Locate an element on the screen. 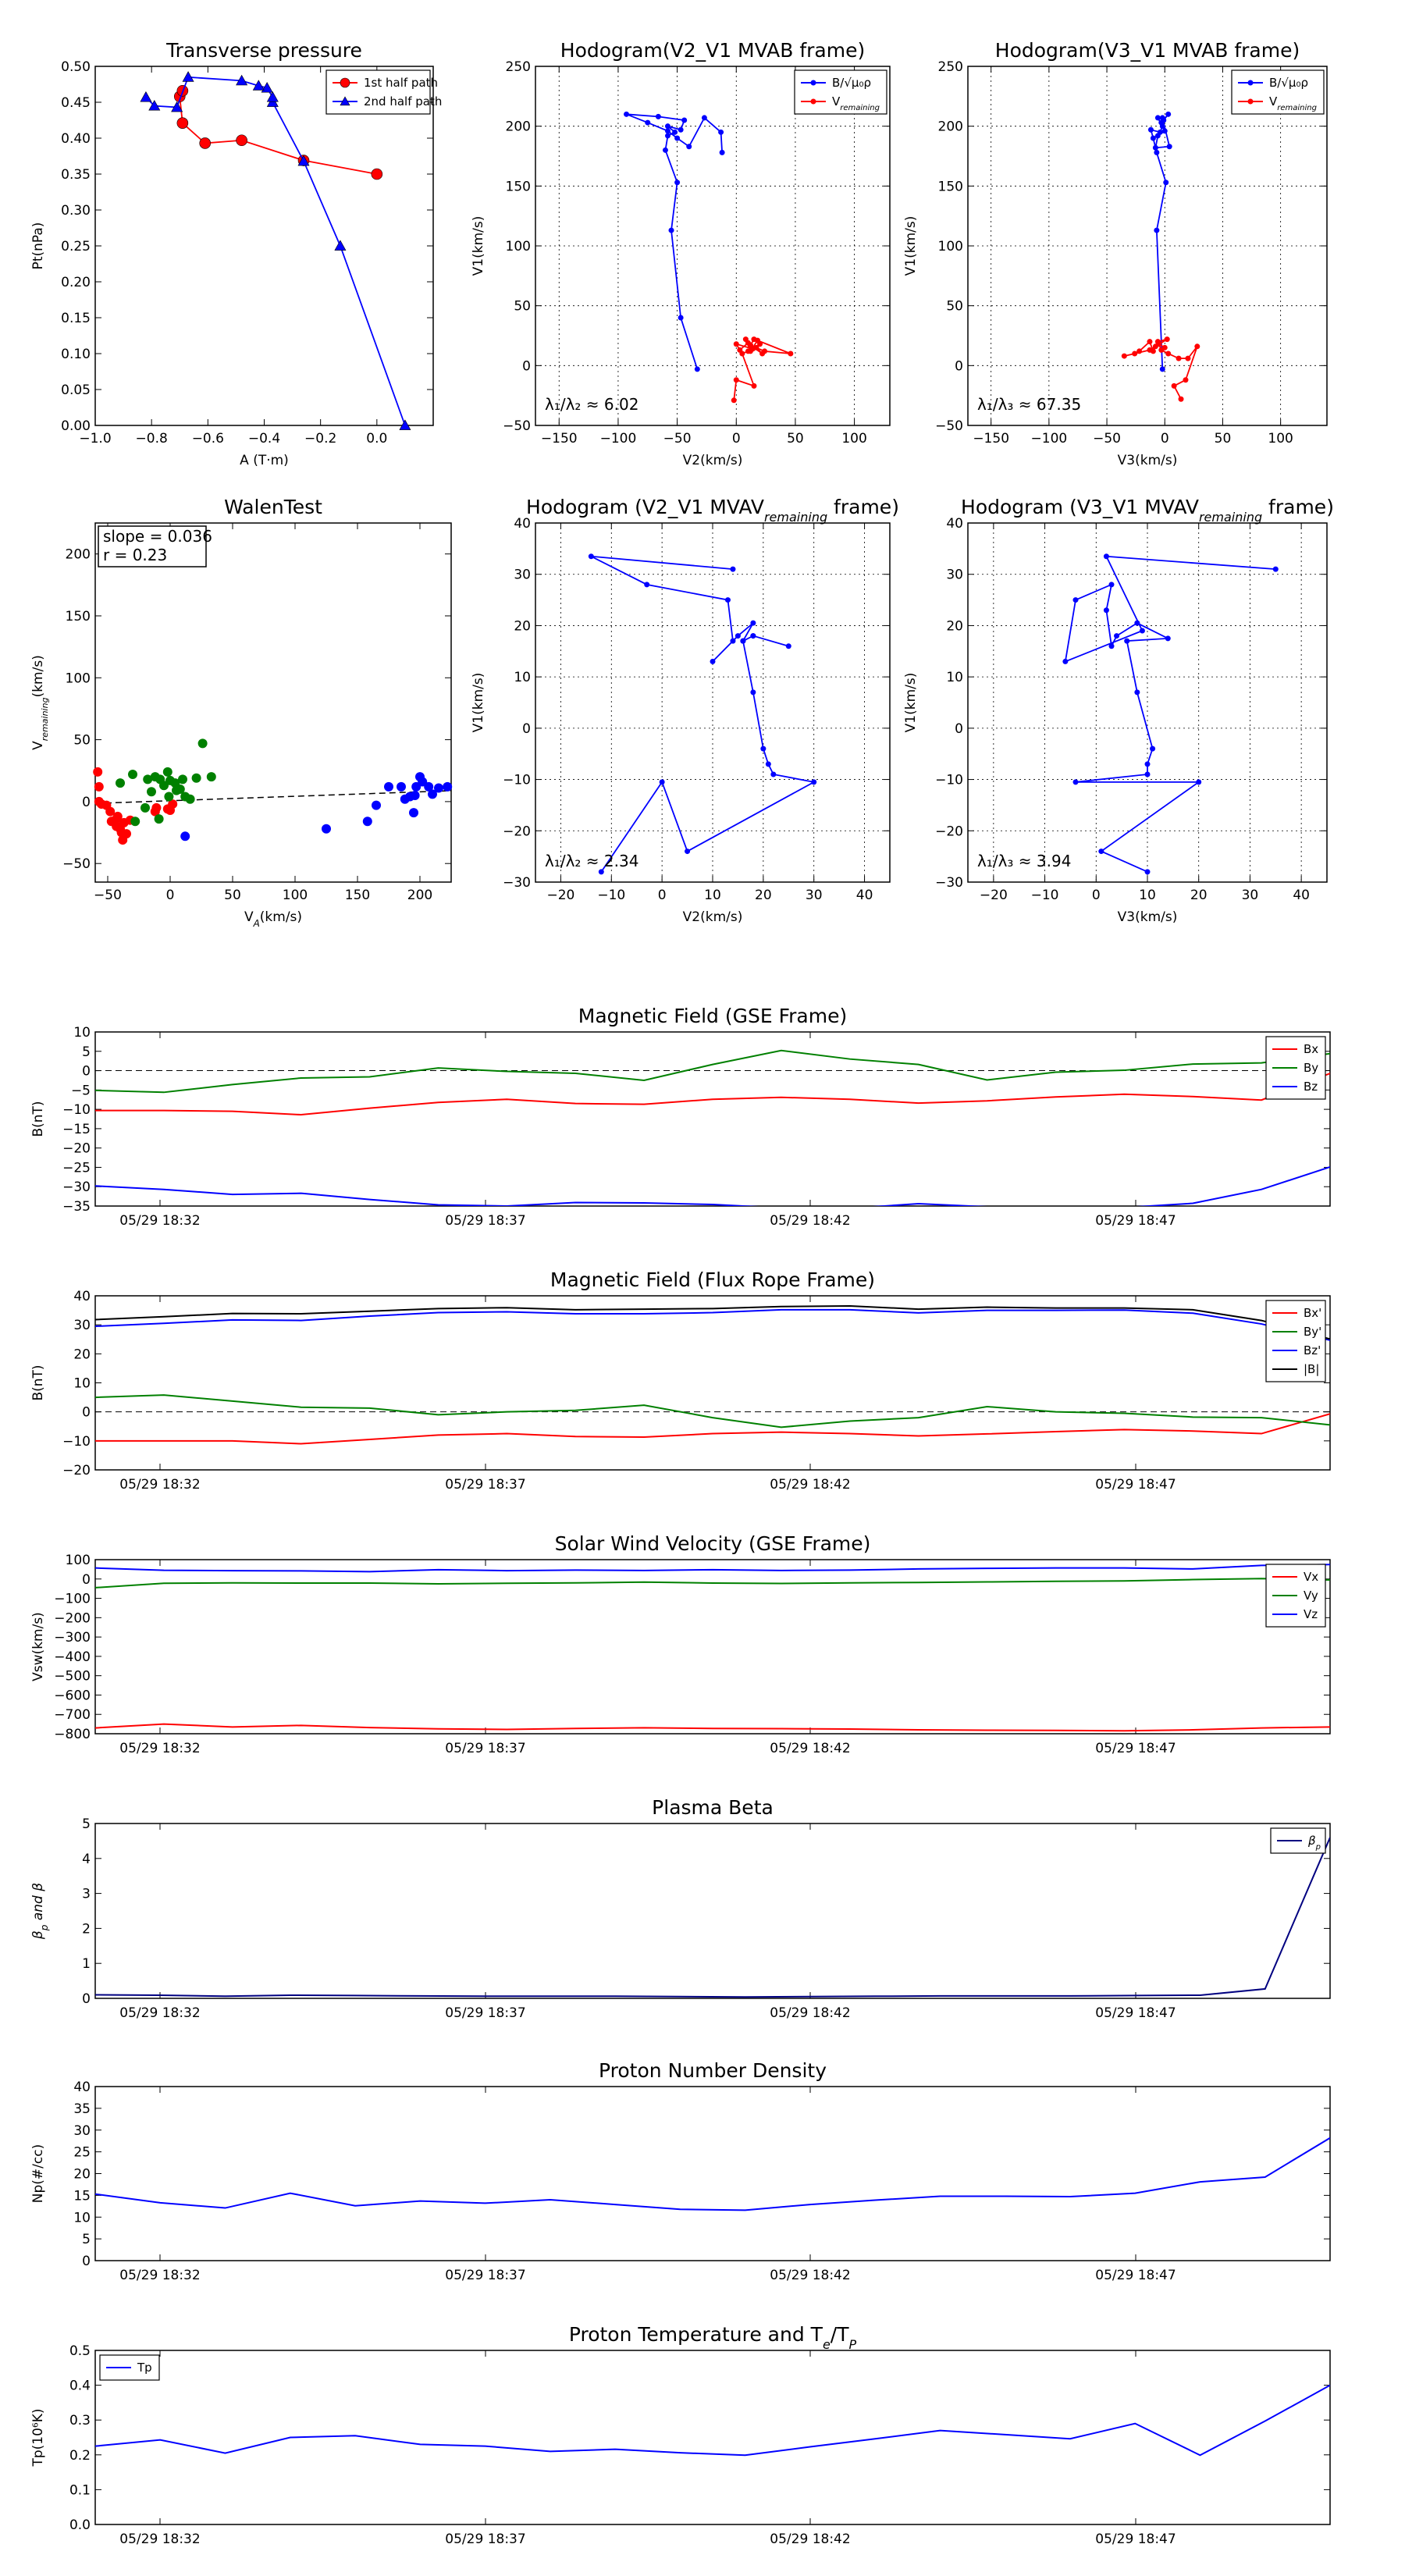 This screenshot has height=2576, width=1405. y-axis-label-end: (km/s) is located at coordinates (38, 676).